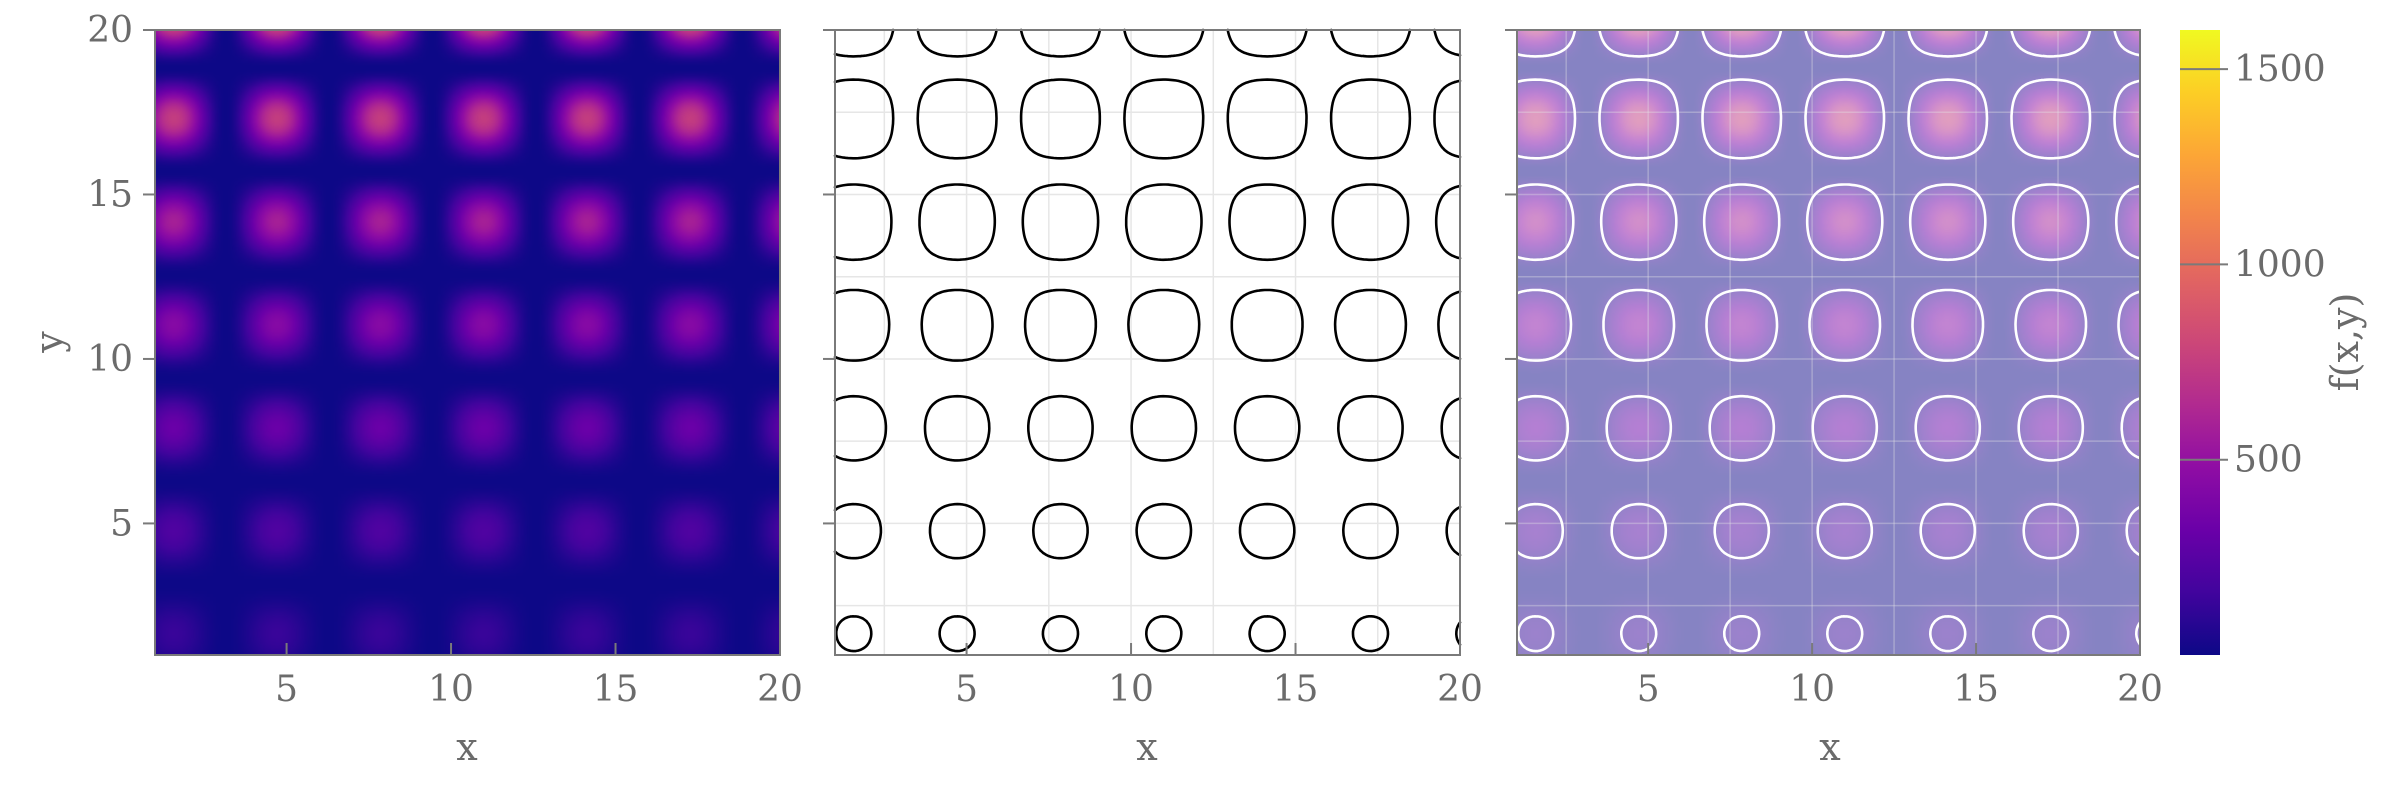  I want to click on x-axis-label-2: x, so click(1146, 747).